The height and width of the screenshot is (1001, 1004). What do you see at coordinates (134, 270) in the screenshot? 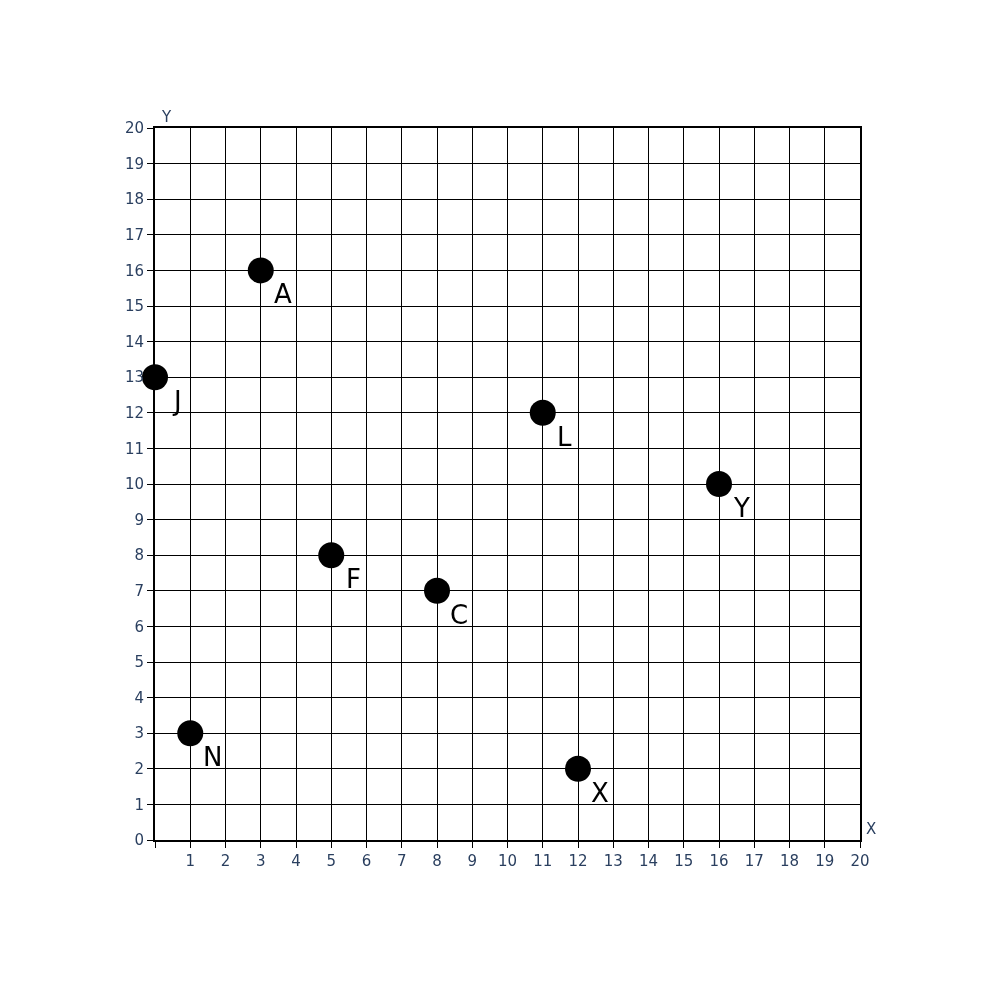
I see `y-tick-label: 16` at bounding box center [134, 270].